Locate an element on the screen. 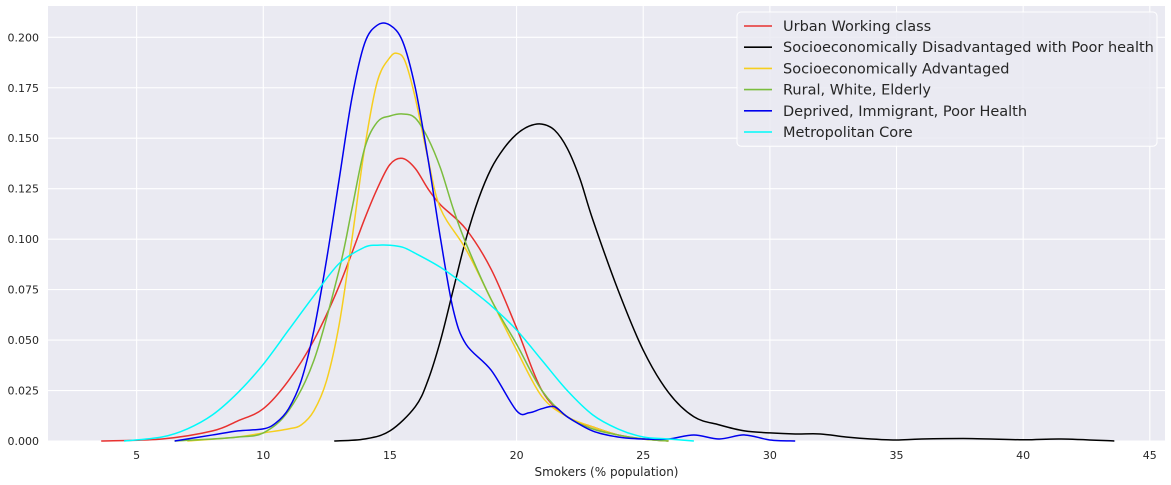  y-tick-label: 0.050 is located at coordinates (24, 340).